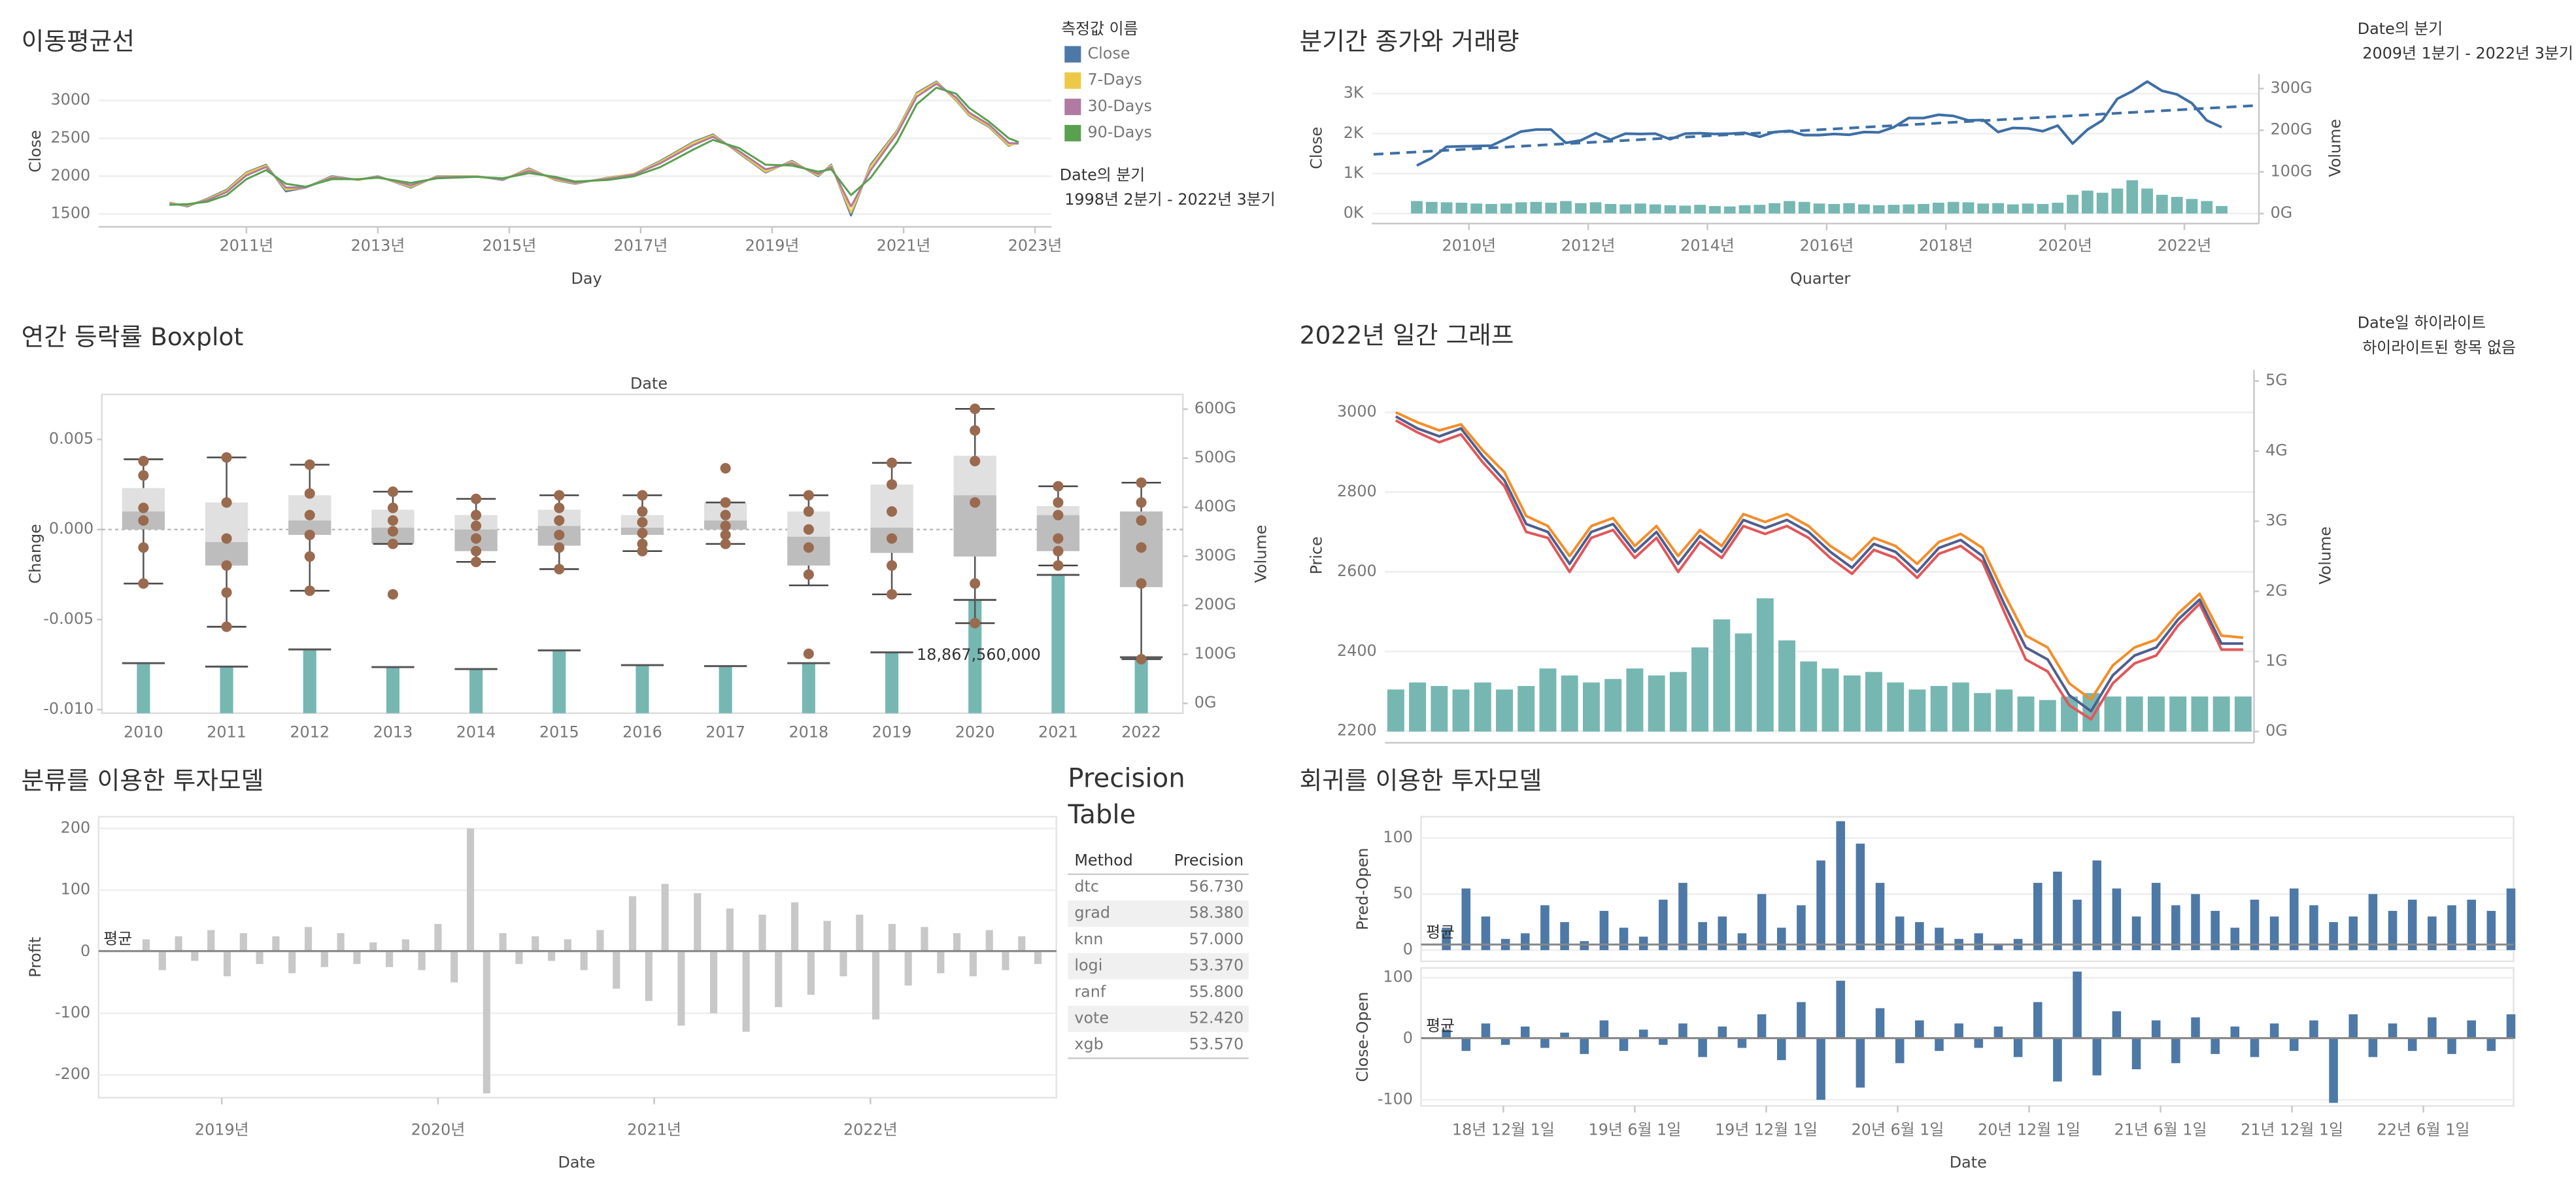 This screenshot has height=1198, width=2576. What do you see at coordinates (1102, 174) in the screenshot?
I see `filter-title: Date의 분기` at bounding box center [1102, 174].